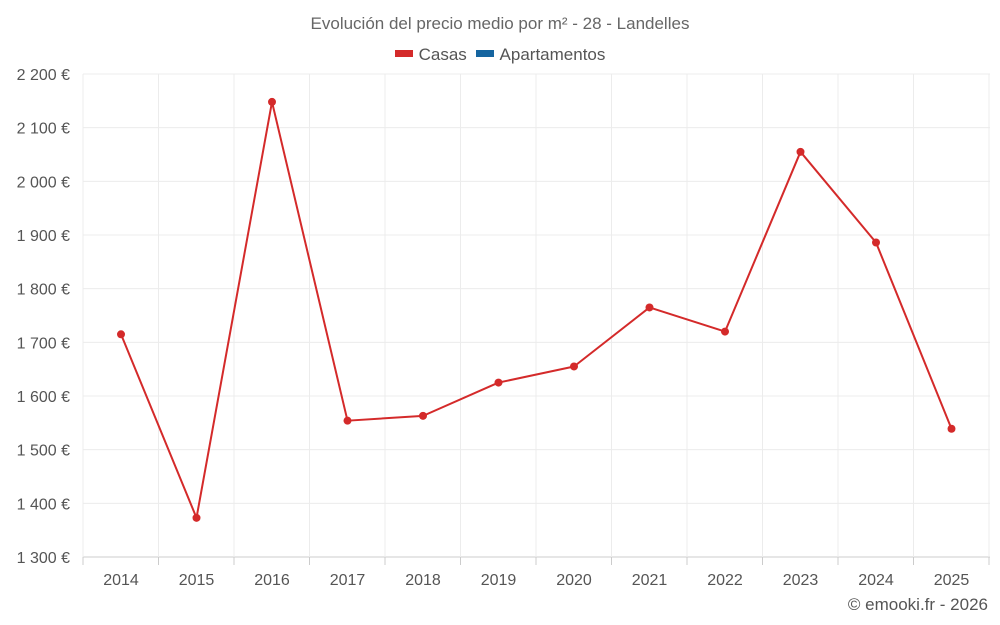 The width and height of the screenshot is (1000, 625). Describe the element at coordinates (574, 580) in the screenshot. I see `x-tick-label: 2020` at that location.